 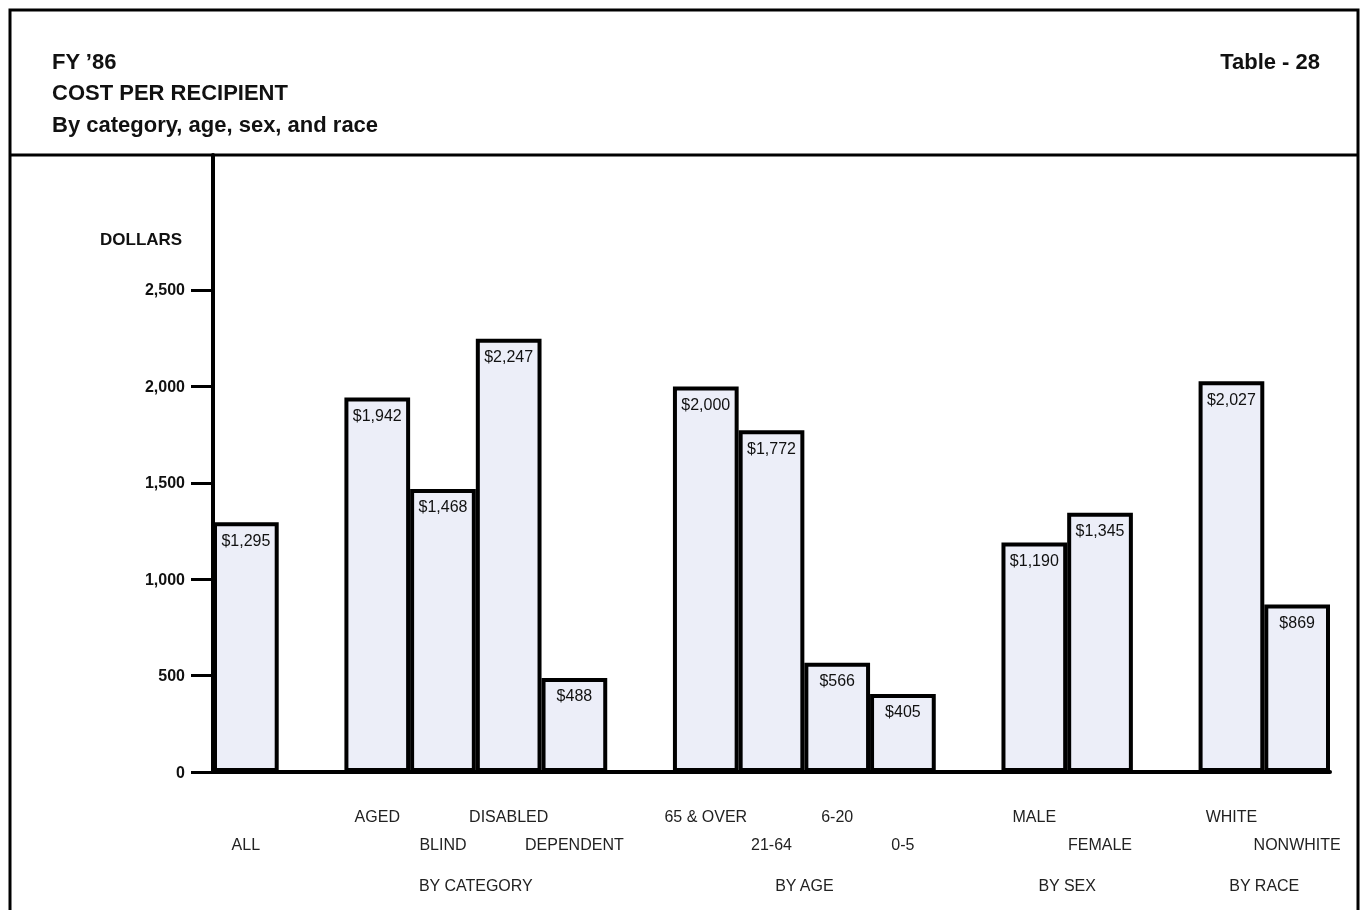 What do you see at coordinates (1297, 844) in the screenshot?
I see `x-tick-label: NONWHITE` at bounding box center [1297, 844].